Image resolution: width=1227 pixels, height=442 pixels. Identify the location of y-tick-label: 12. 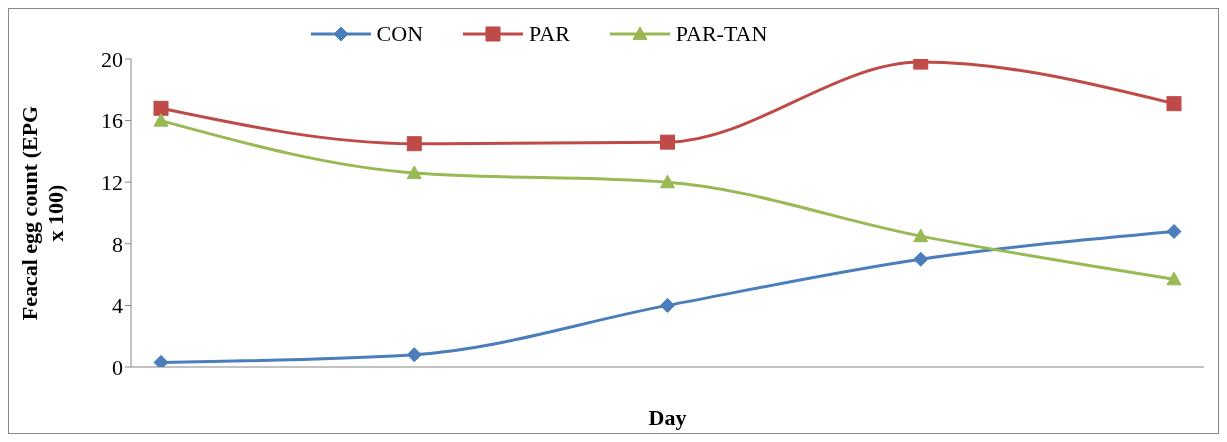
(112, 183).